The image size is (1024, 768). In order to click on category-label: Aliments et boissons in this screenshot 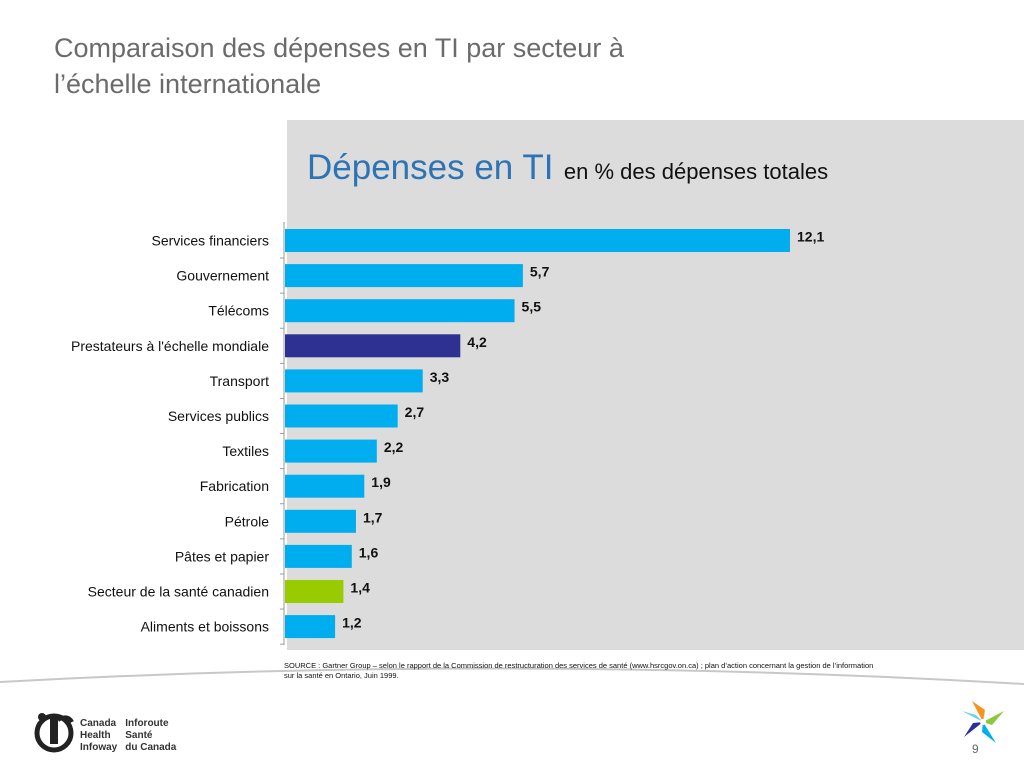, I will do `click(205, 627)`.